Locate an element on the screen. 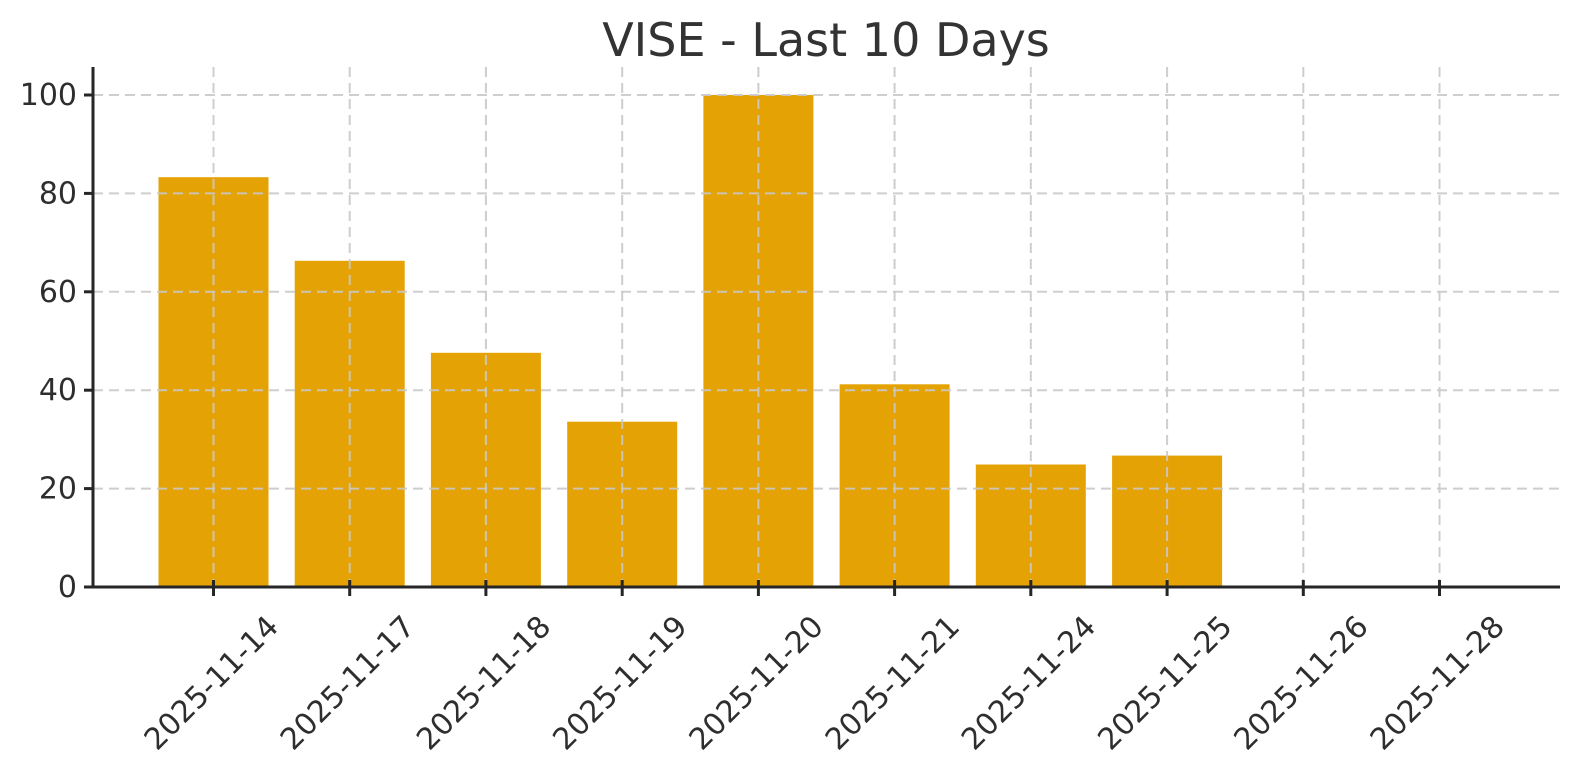 The width and height of the screenshot is (1580, 780). x-tick-label: 2025-11-19 is located at coordinates (620, 683).